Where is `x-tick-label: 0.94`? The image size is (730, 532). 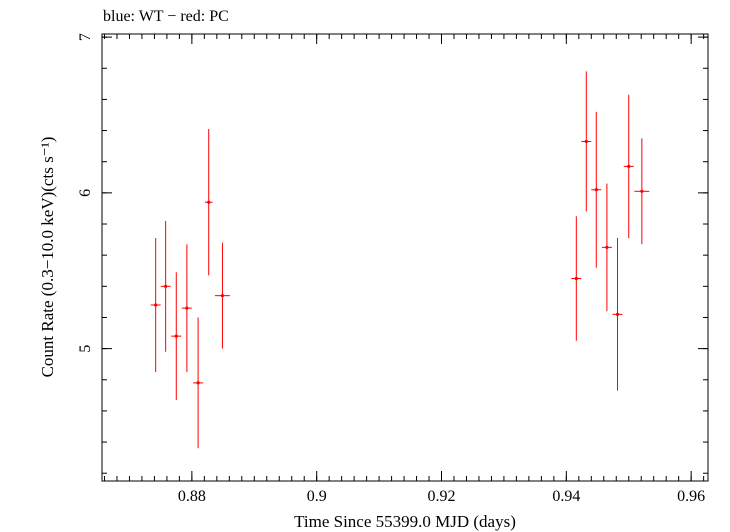 x-tick-label: 0.94 is located at coordinates (566, 496).